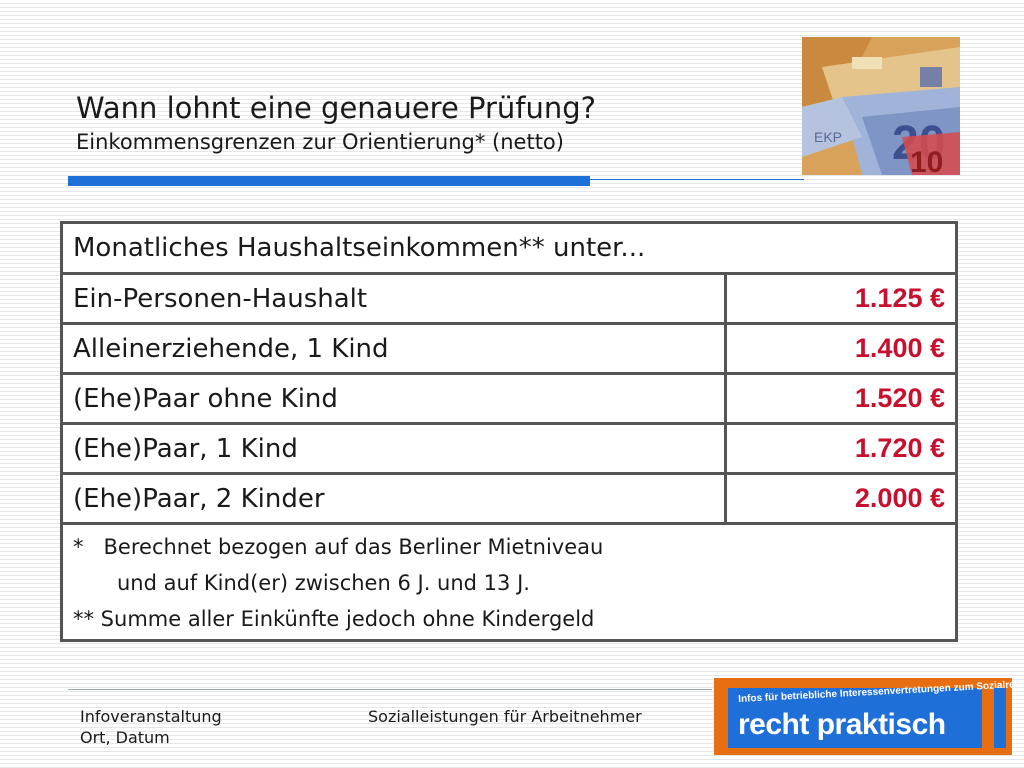  Describe the element at coordinates (1000, 718) in the screenshot. I see `logo-side-bar` at that location.